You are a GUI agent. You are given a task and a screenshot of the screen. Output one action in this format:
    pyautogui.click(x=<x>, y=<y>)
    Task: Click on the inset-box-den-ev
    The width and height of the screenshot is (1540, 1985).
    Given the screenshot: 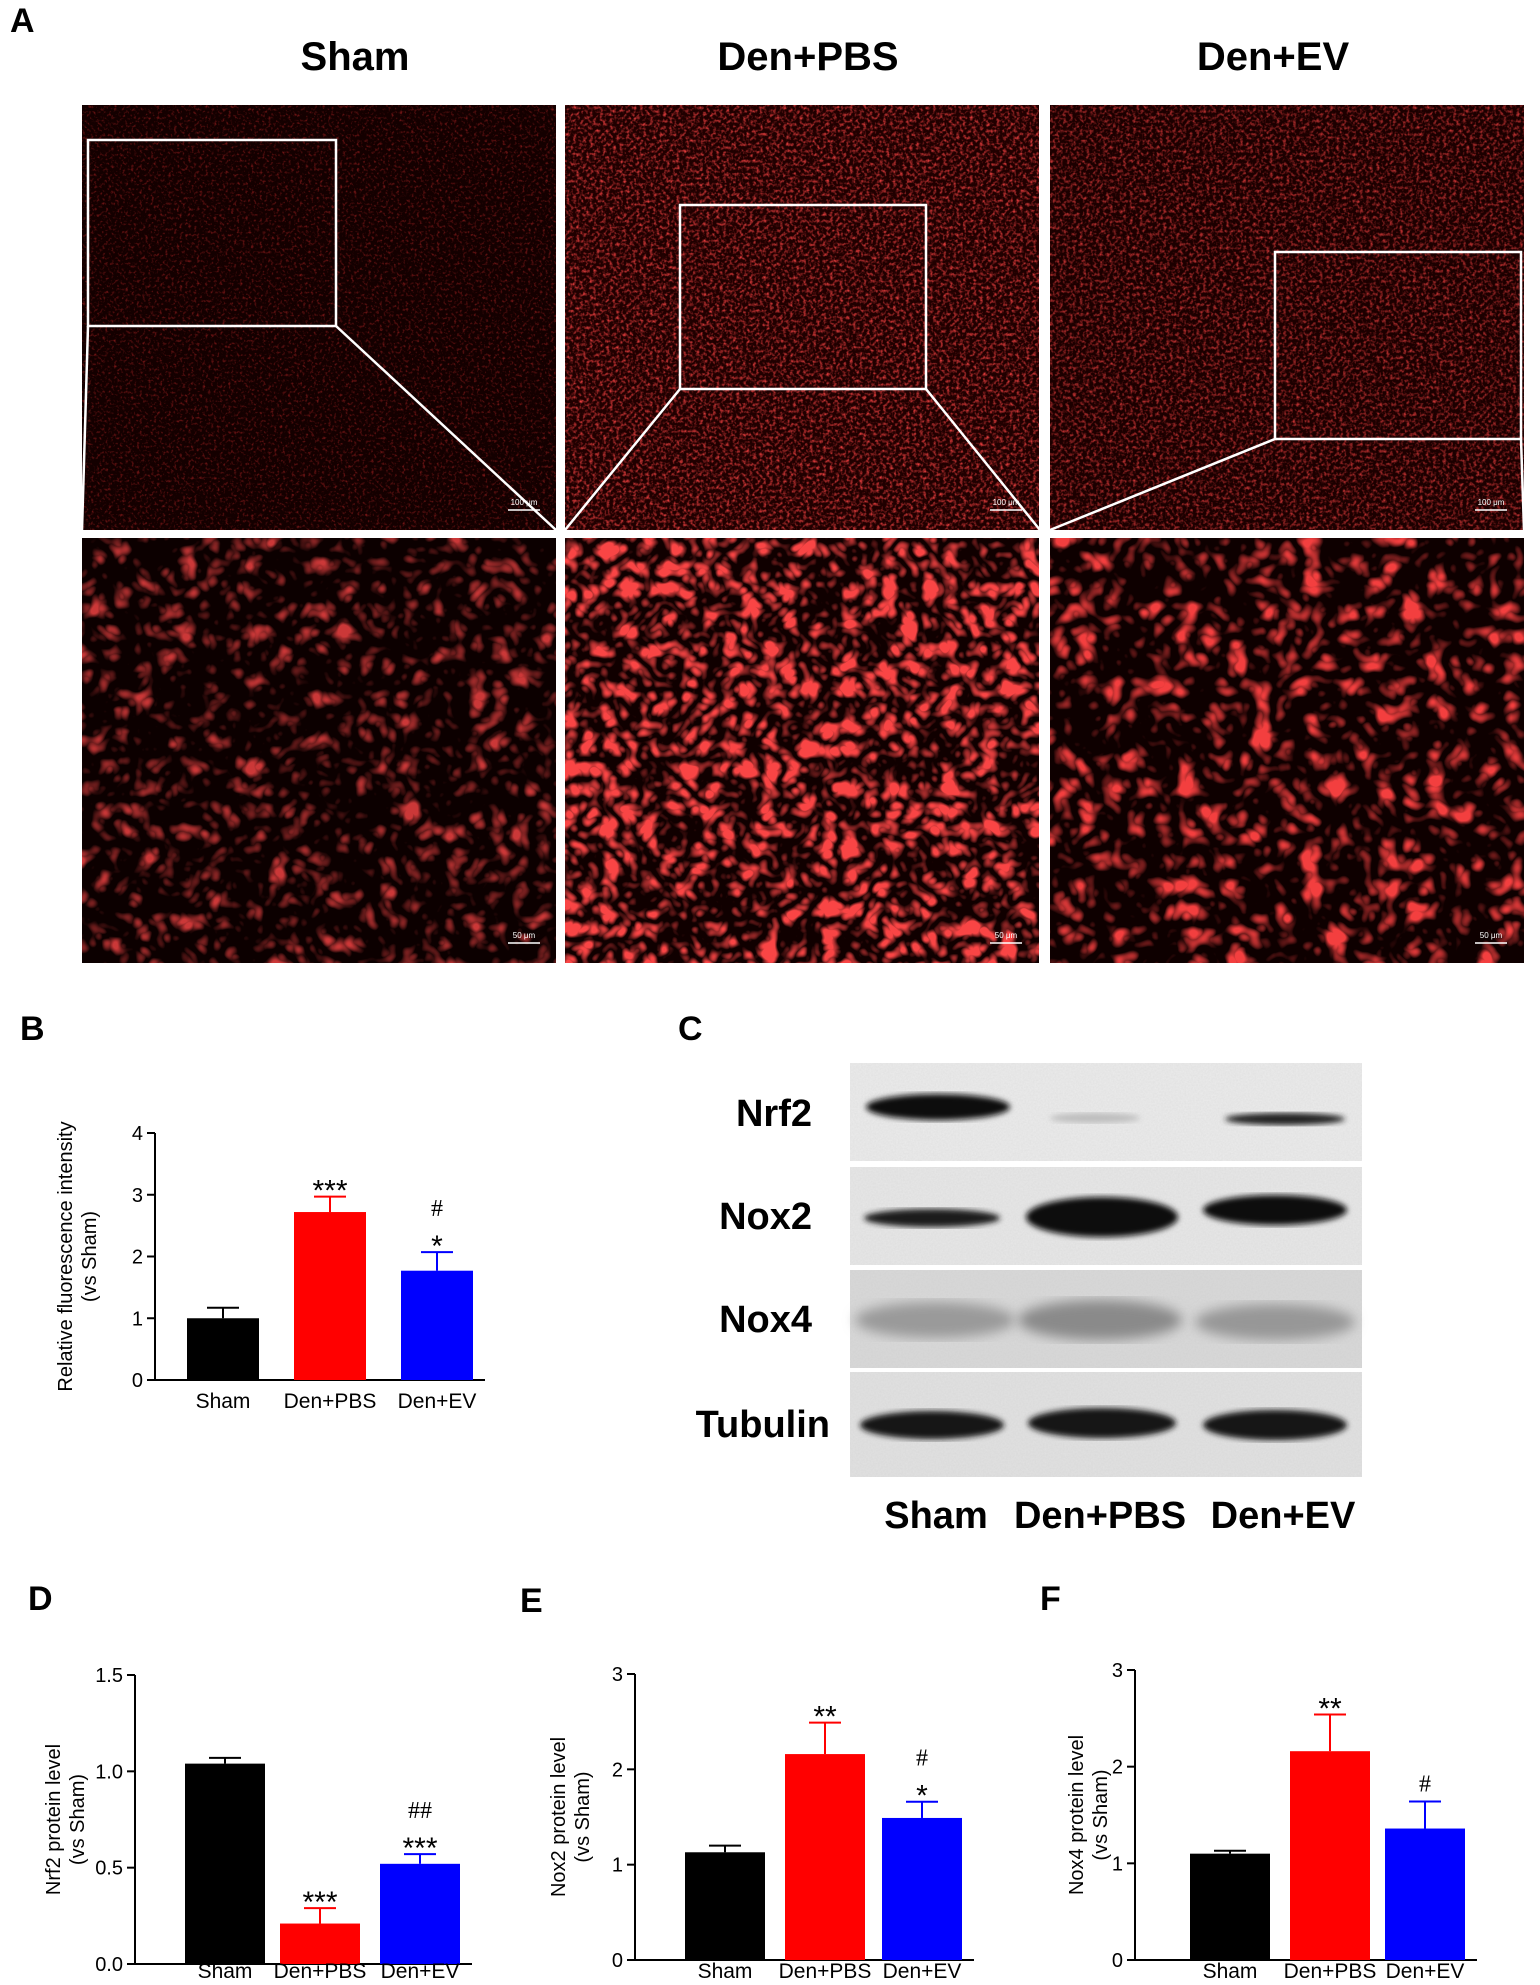 What is the action you would take?
    pyautogui.click(x=1287, y=391)
    